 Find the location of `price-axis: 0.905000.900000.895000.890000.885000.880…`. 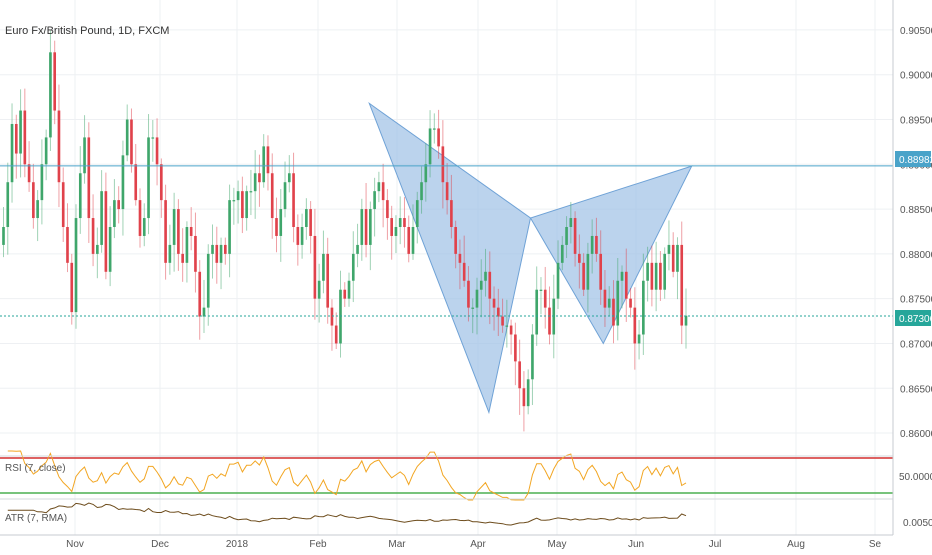

price-axis: 0.905000.900000.895000.890000.885000.880… is located at coordinates (916, 233).